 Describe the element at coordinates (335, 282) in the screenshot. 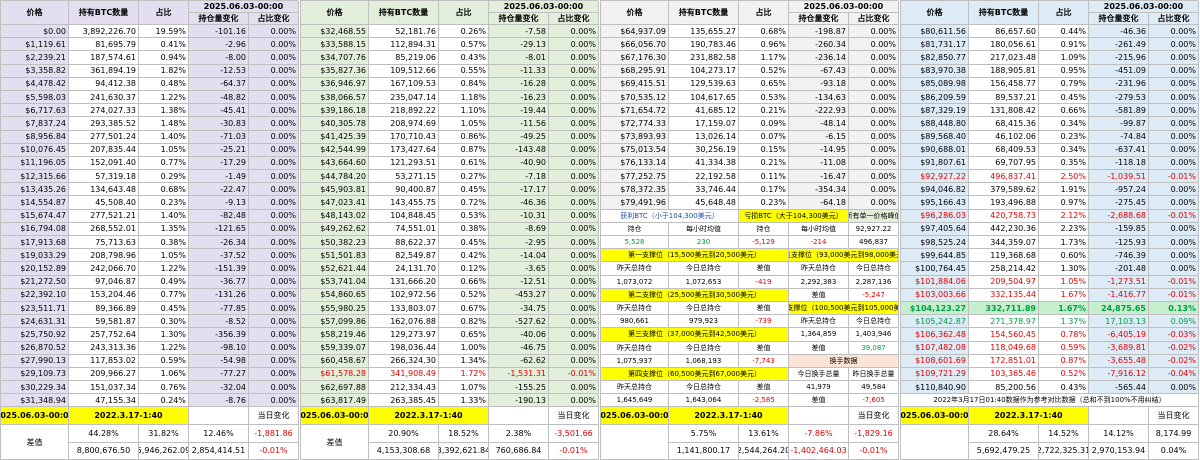

I see `data-cell: $53,741.04` at that location.